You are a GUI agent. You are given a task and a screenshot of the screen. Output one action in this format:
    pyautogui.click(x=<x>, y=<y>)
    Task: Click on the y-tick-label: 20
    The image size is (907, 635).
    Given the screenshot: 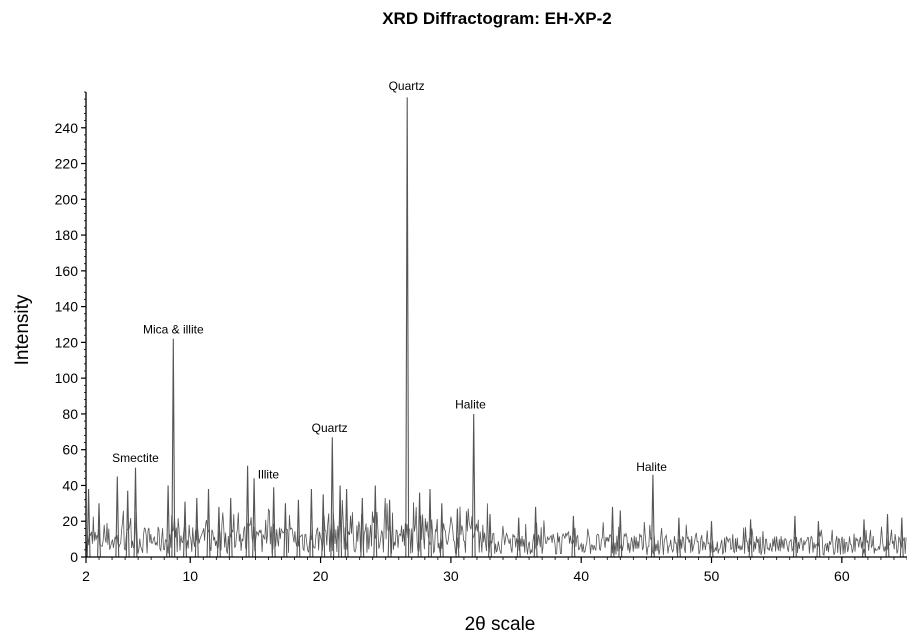 What is the action you would take?
    pyautogui.click(x=70, y=521)
    